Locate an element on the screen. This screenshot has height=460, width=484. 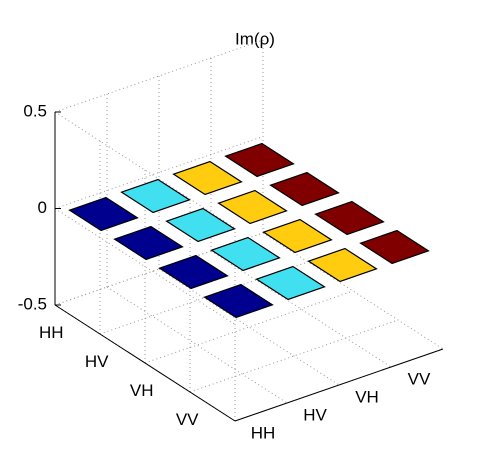
row-label: VH is located at coordinates (142, 390).